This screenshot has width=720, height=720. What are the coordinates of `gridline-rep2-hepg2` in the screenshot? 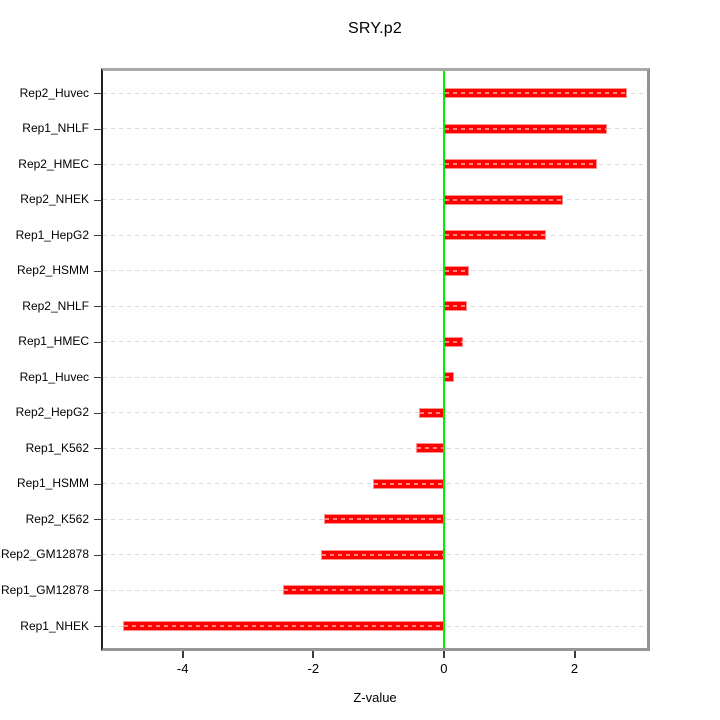 It's located at (375, 413).